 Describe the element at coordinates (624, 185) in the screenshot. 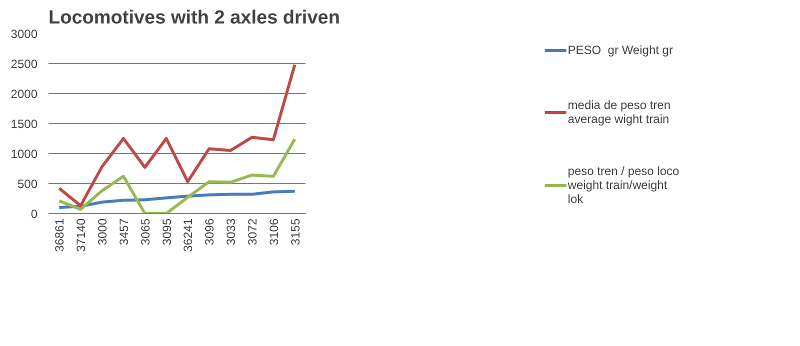

I see `legend-label: peso tren / peso loco weight train/weight lok` at that location.